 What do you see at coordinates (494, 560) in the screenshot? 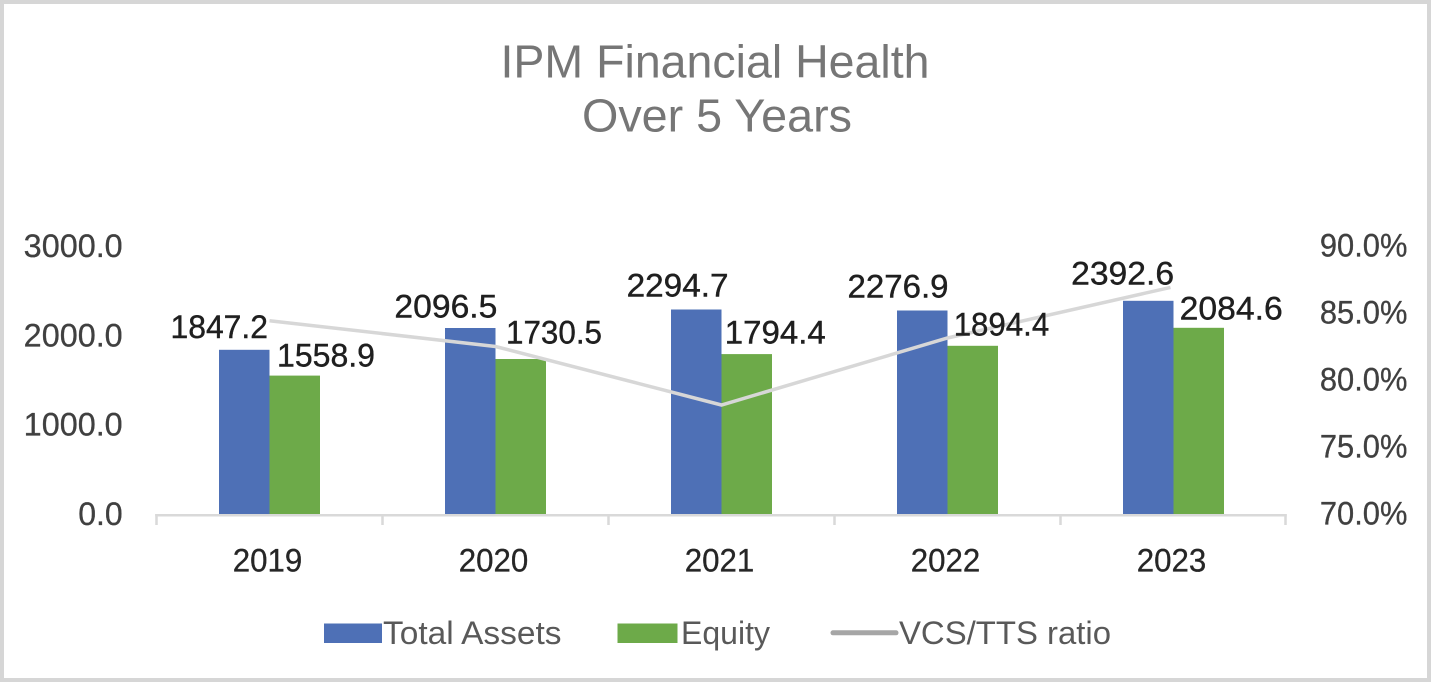
I see `svg-text: 2020` at bounding box center [494, 560].